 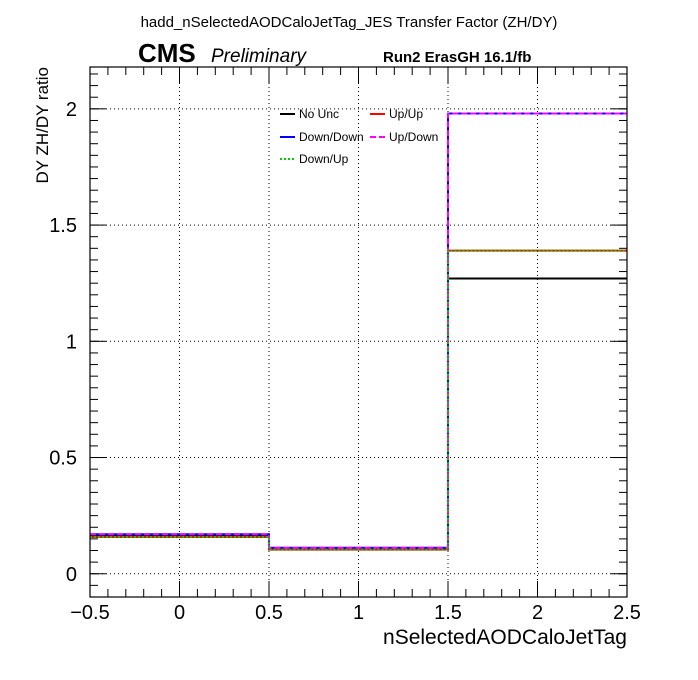 What do you see at coordinates (406, 114) in the screenshot?
I see `legend-label: Up/Up` at bounding box center [406, 114].